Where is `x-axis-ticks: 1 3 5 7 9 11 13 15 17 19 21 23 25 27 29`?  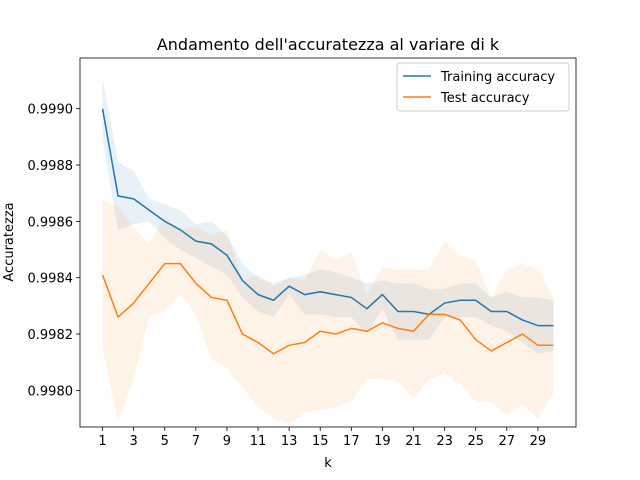
x-axis-ticks: 1 3 5 7 9 11 13 15 17 19 21 23 25 27 29 is located at coordinates (322, 438).